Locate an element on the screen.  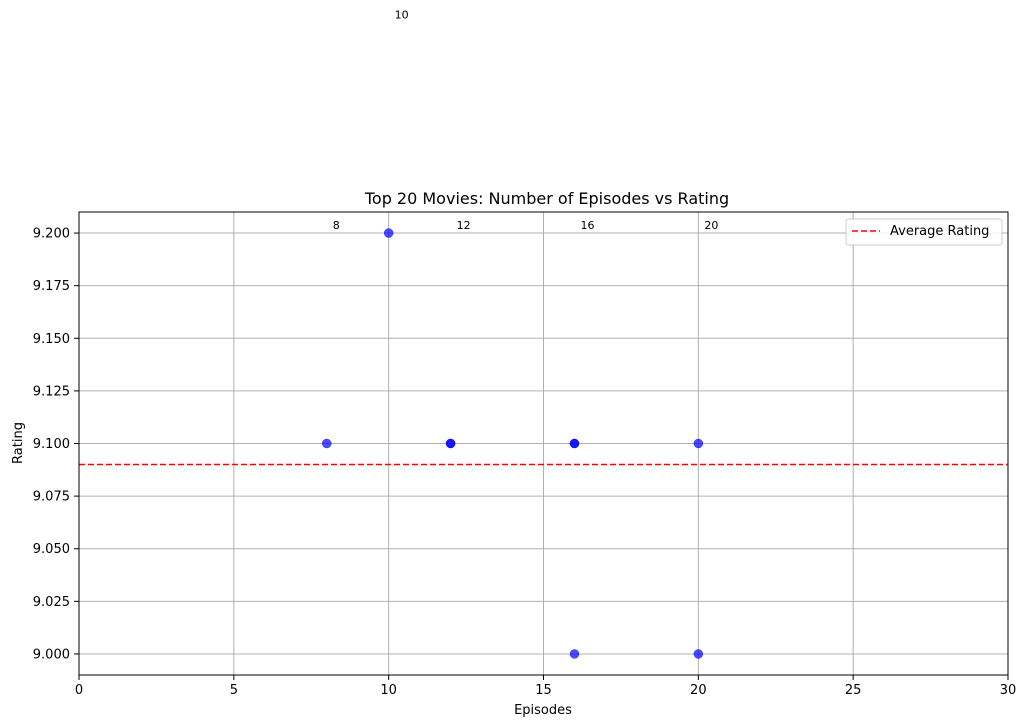
y-tick-label: 9.175 is located at coordinates (51, 286).